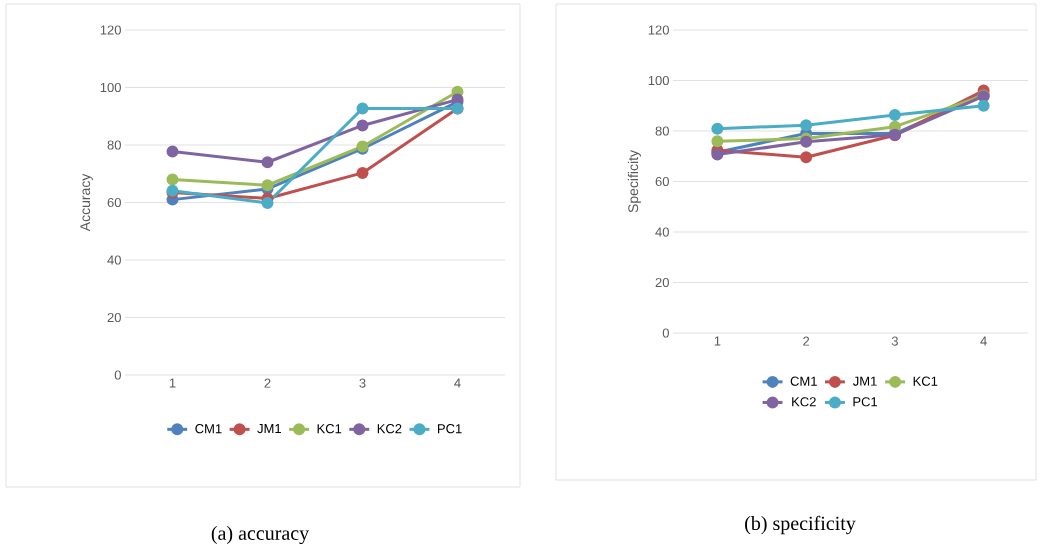  Describe the element at coordinates (260, 535) in the screenshot. I see `text: (a) accuracy` at that location.